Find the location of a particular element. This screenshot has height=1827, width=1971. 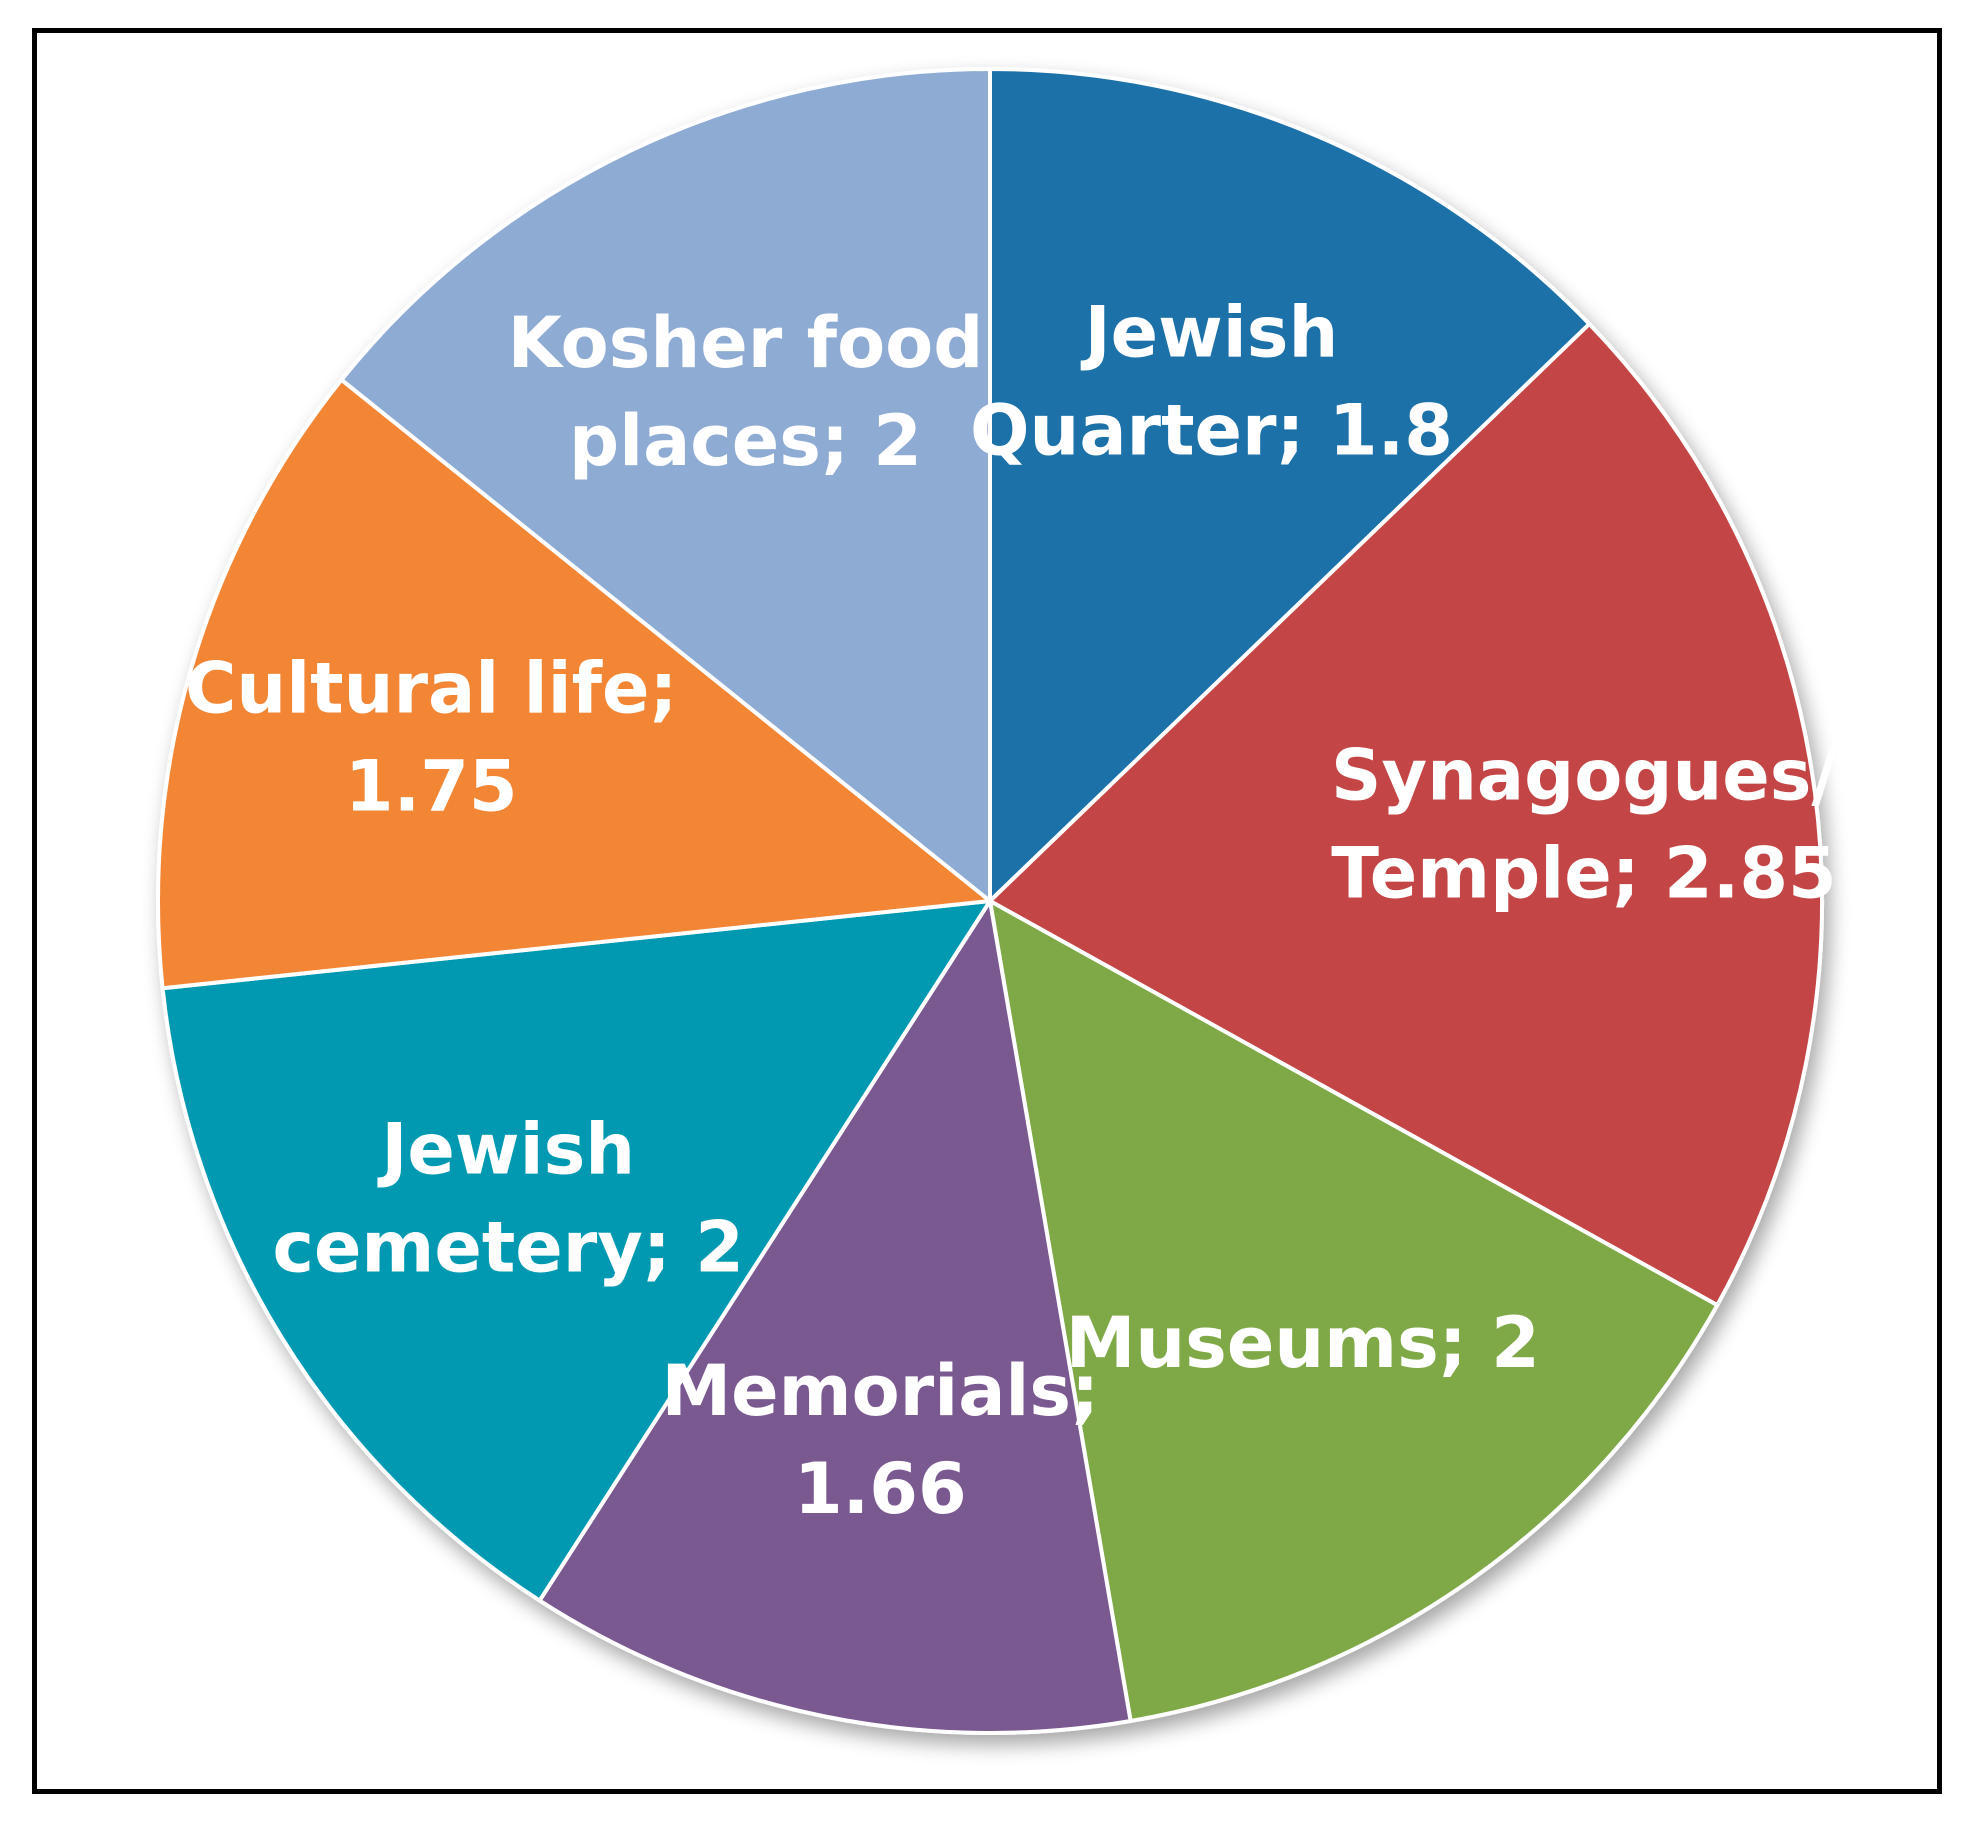

data-label-memorials: Memorials; 1.66 is located at coordinates (881, 1440).